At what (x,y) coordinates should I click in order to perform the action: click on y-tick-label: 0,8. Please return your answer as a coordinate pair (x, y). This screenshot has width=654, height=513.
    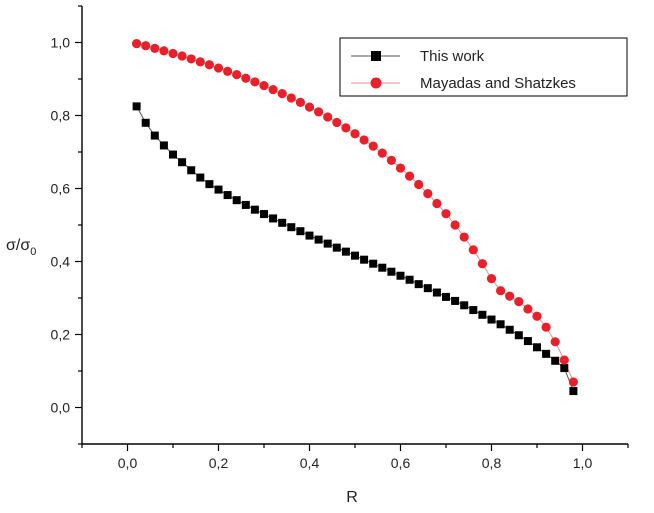
    Looking at the image, I should click on (61, 116).